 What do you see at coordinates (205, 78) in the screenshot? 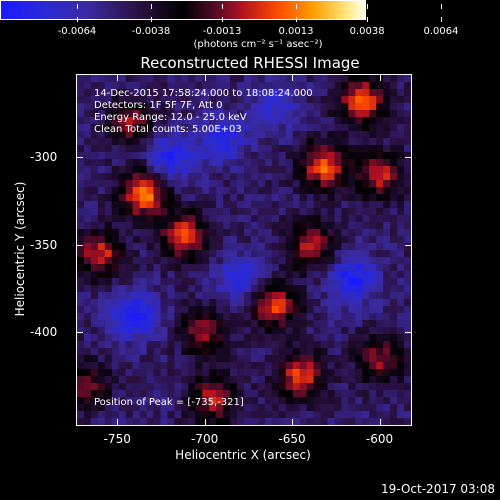
I see `x-tick-mark` at bounding box center [205, 78].